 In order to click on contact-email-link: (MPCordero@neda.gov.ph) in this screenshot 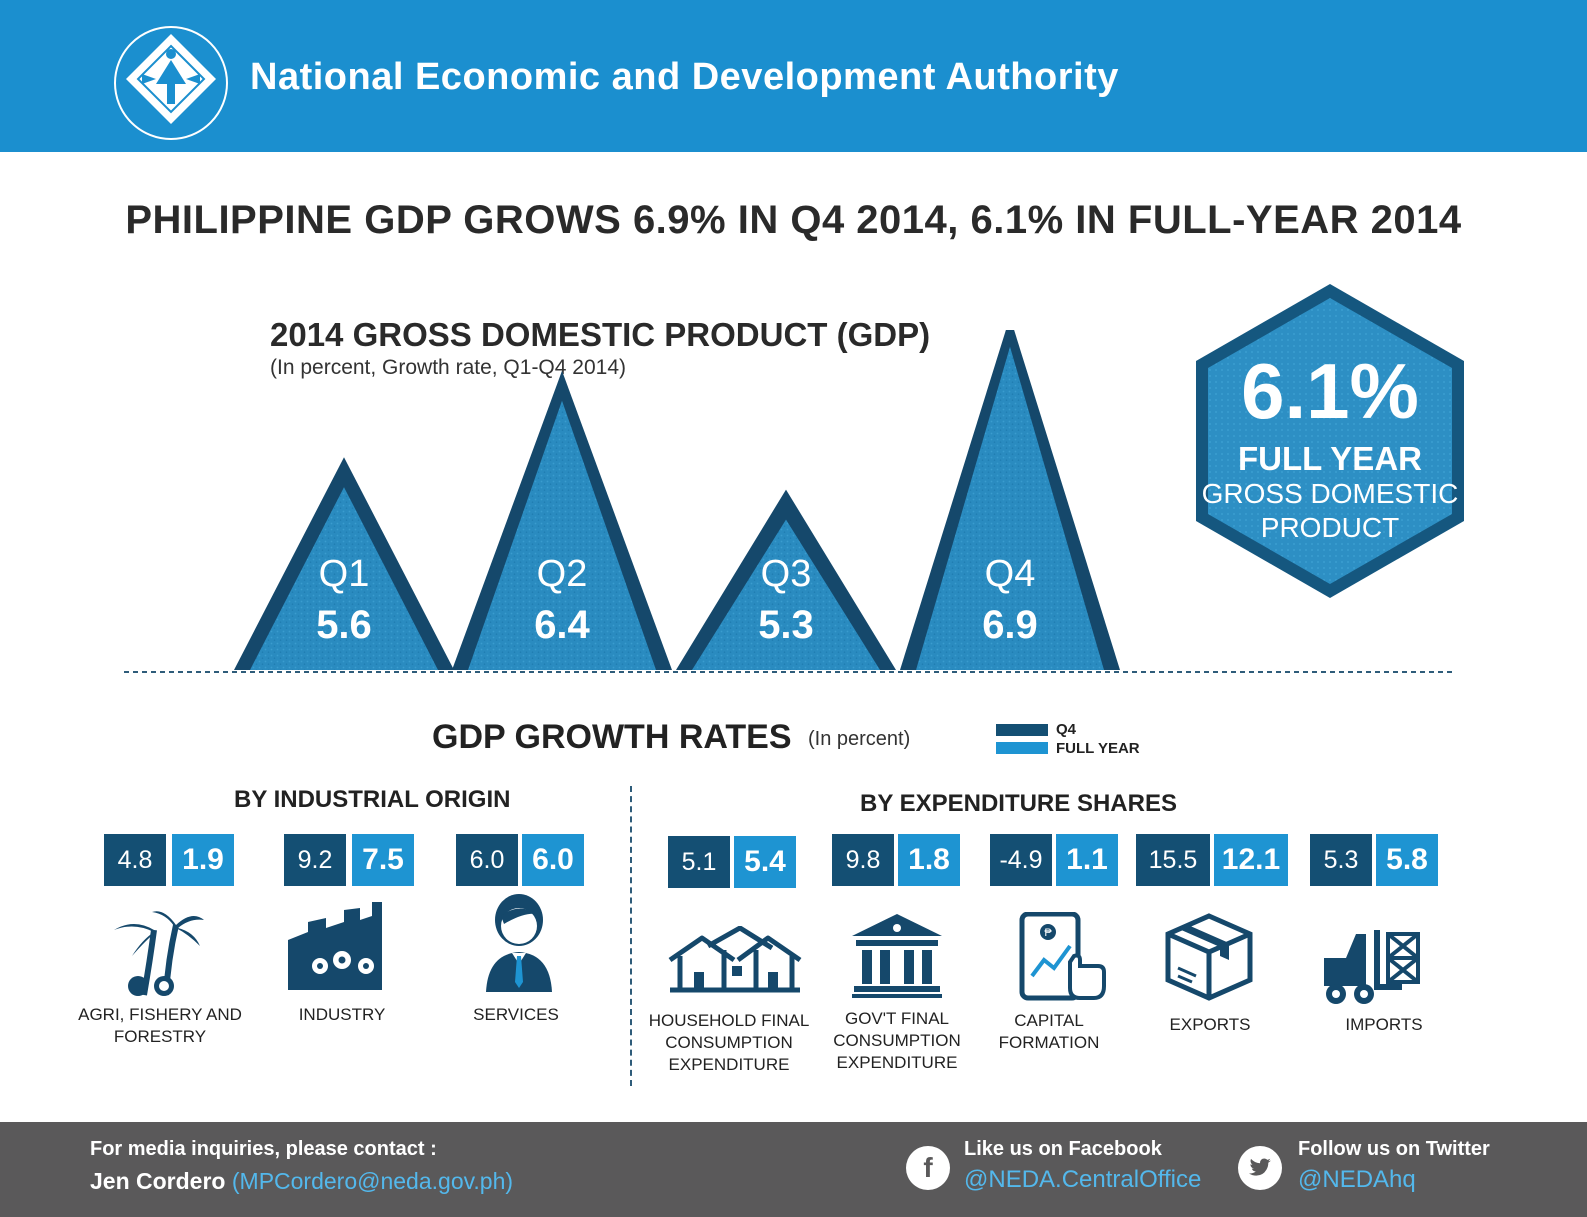, I will do `click(372, 1181)`.